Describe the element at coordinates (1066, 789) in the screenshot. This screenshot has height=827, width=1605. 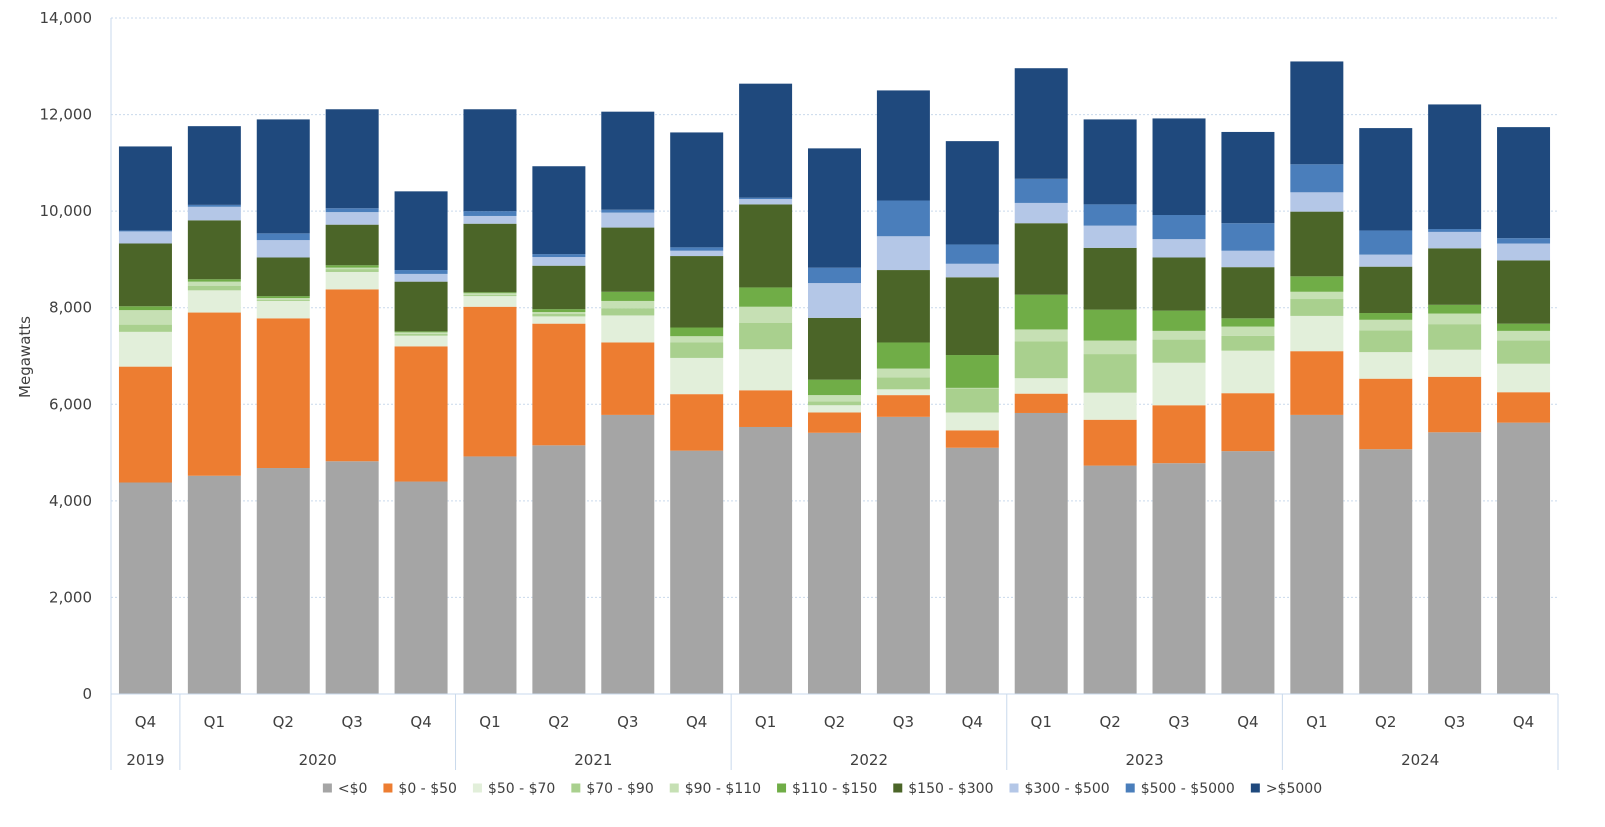
I see `legend-label: $300 - $500` at that location.